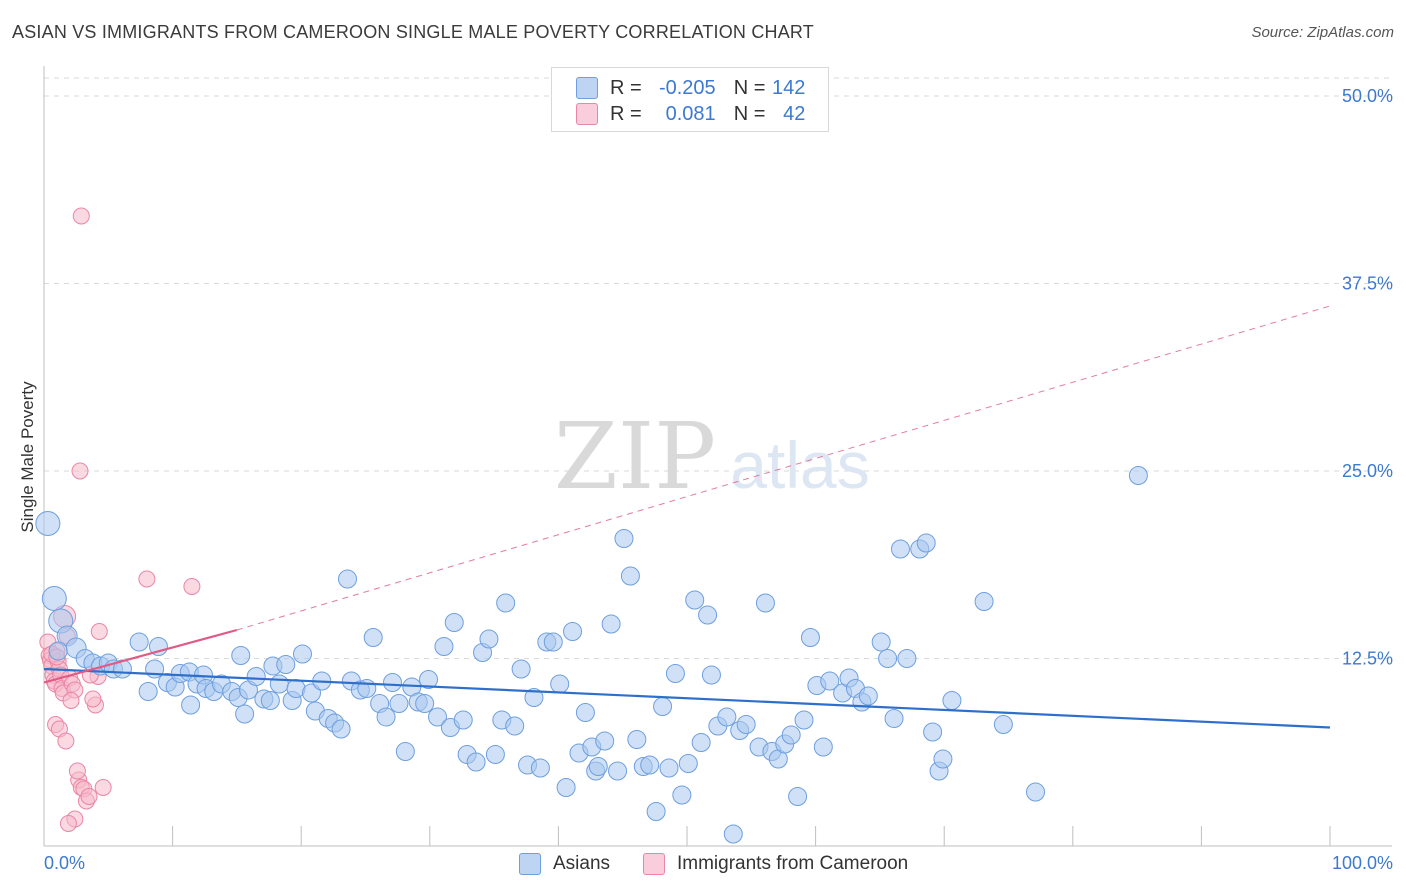 Image resolution: width=1406 pixels, height=892 pixels. I want to click on bottom-legend-asians: Asians, so click(564, 864).